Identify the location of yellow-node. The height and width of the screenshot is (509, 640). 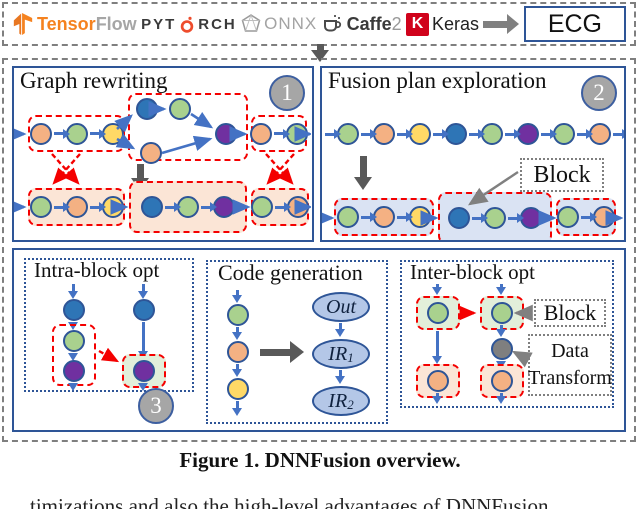
(238, 389).